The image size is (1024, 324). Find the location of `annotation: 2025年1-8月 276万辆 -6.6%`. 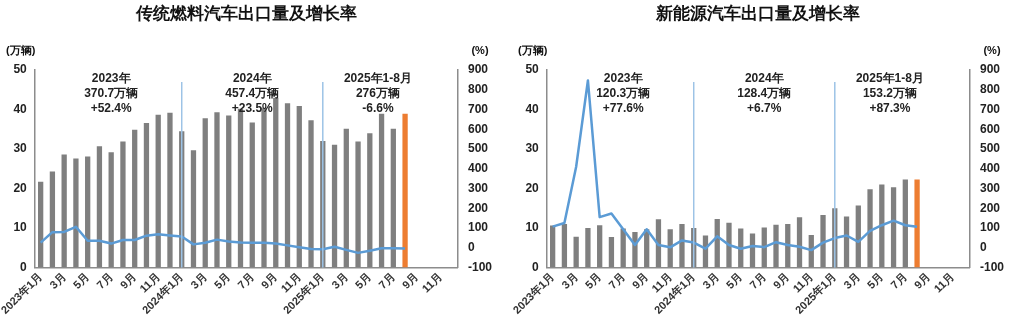

annotation: 2025年1-8月 276万辆 -6.6% is located at coordinates (377, 93).